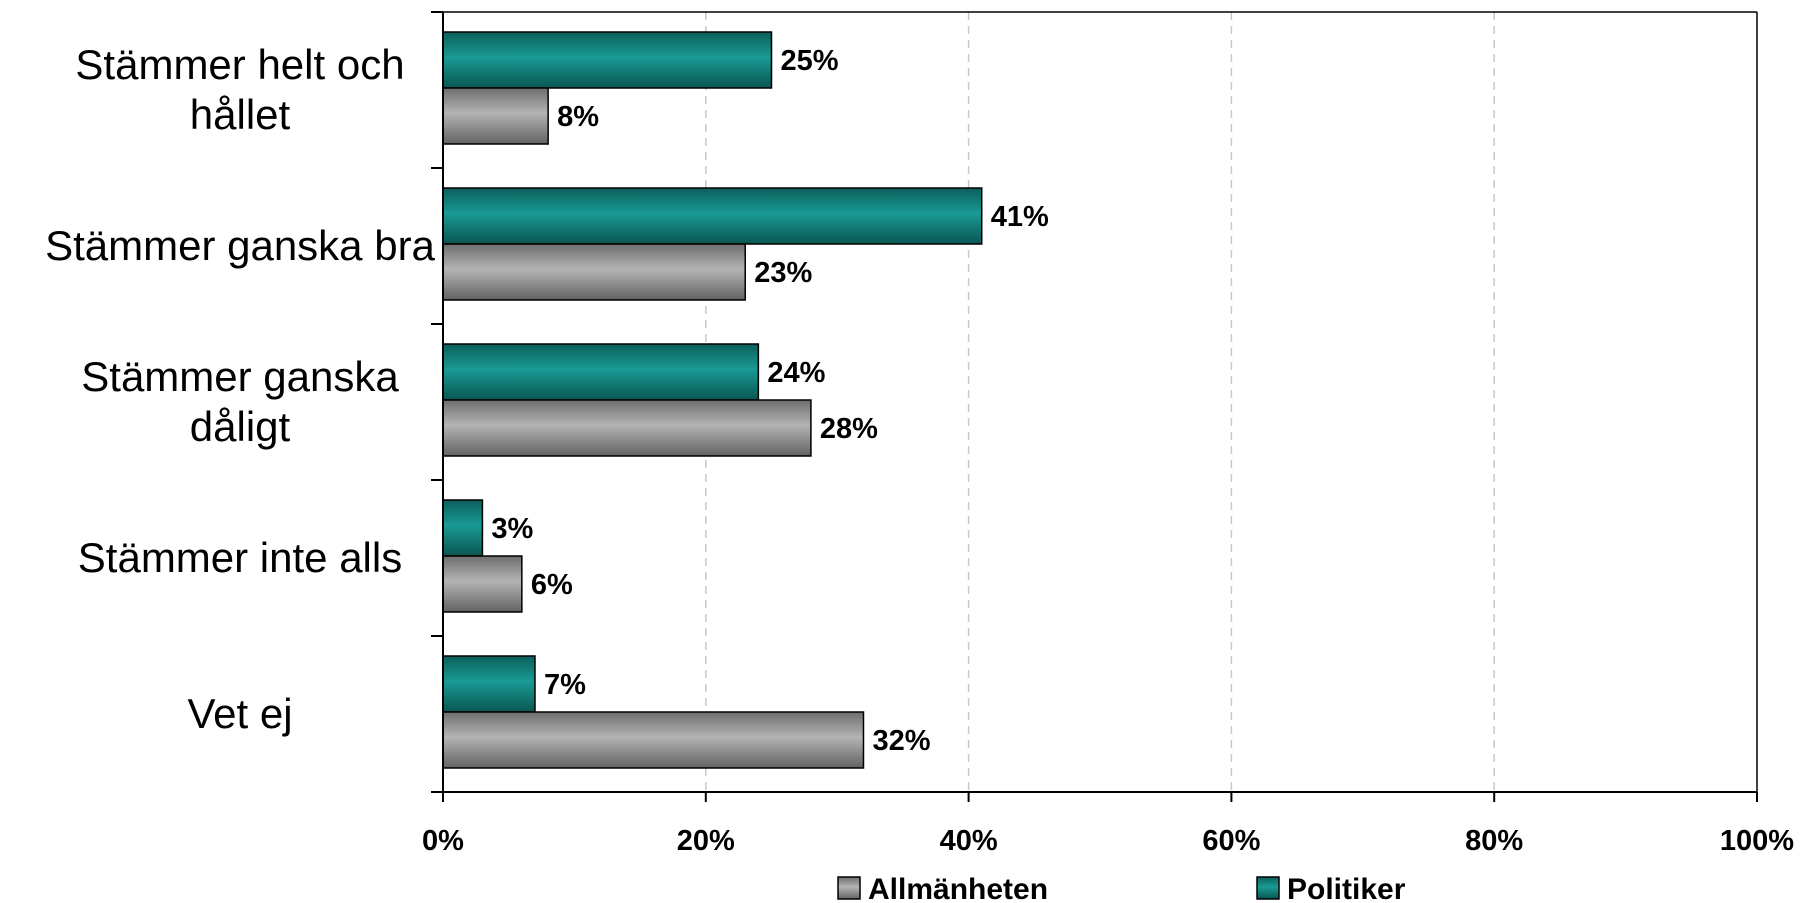  What do you see at coordinates (240, 376) in the screenshot?
I see `category-label: Stämmer ganska` at bounding box center [240, 376].